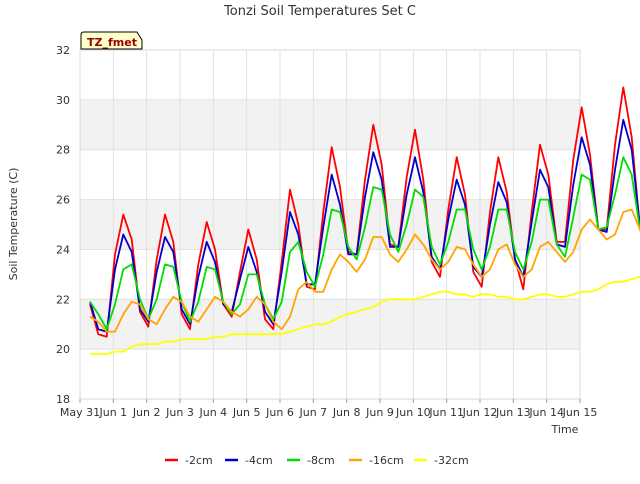  Describe the element at coordinates (580, 412) in the screenshot. I see `x-tick-label: Jun 15` at that location.